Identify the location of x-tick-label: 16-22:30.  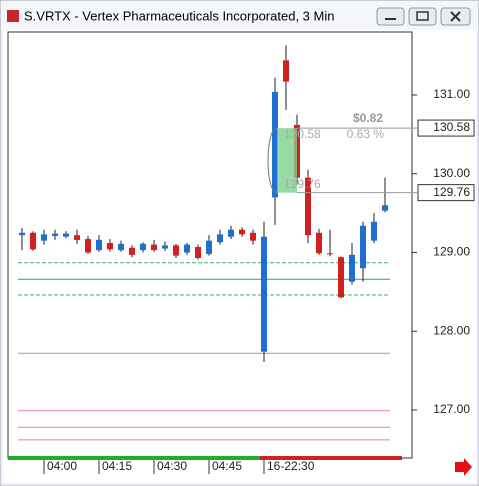
(291, 466).